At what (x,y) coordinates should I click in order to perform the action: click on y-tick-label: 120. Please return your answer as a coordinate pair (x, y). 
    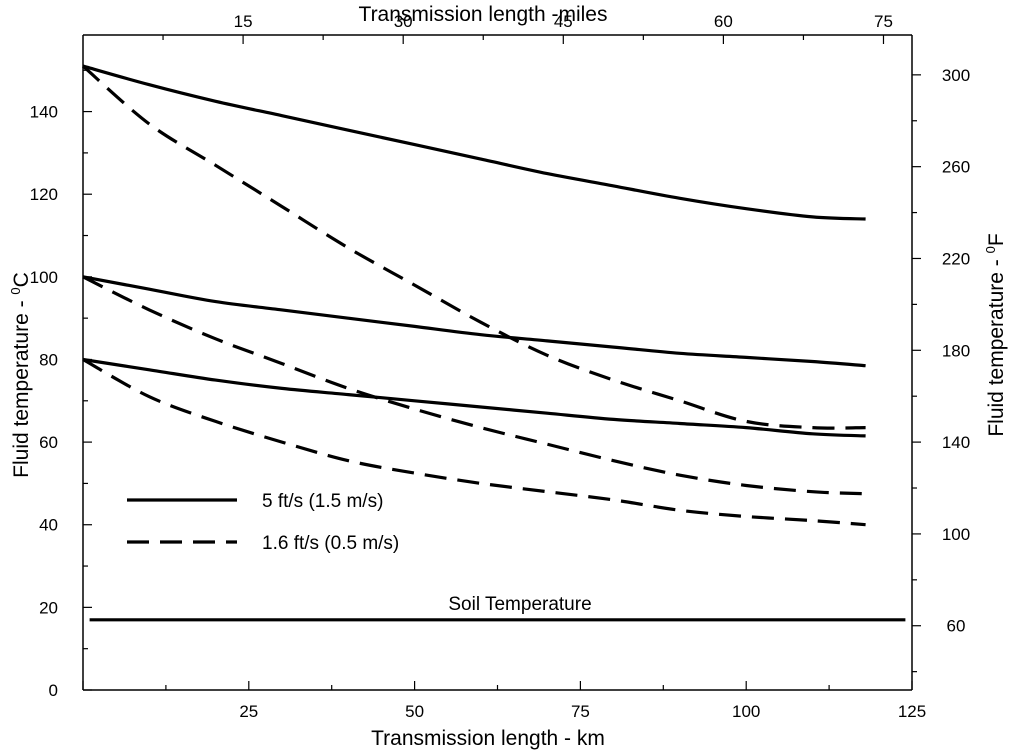
    Looking at the image, I should click on (44, 194).